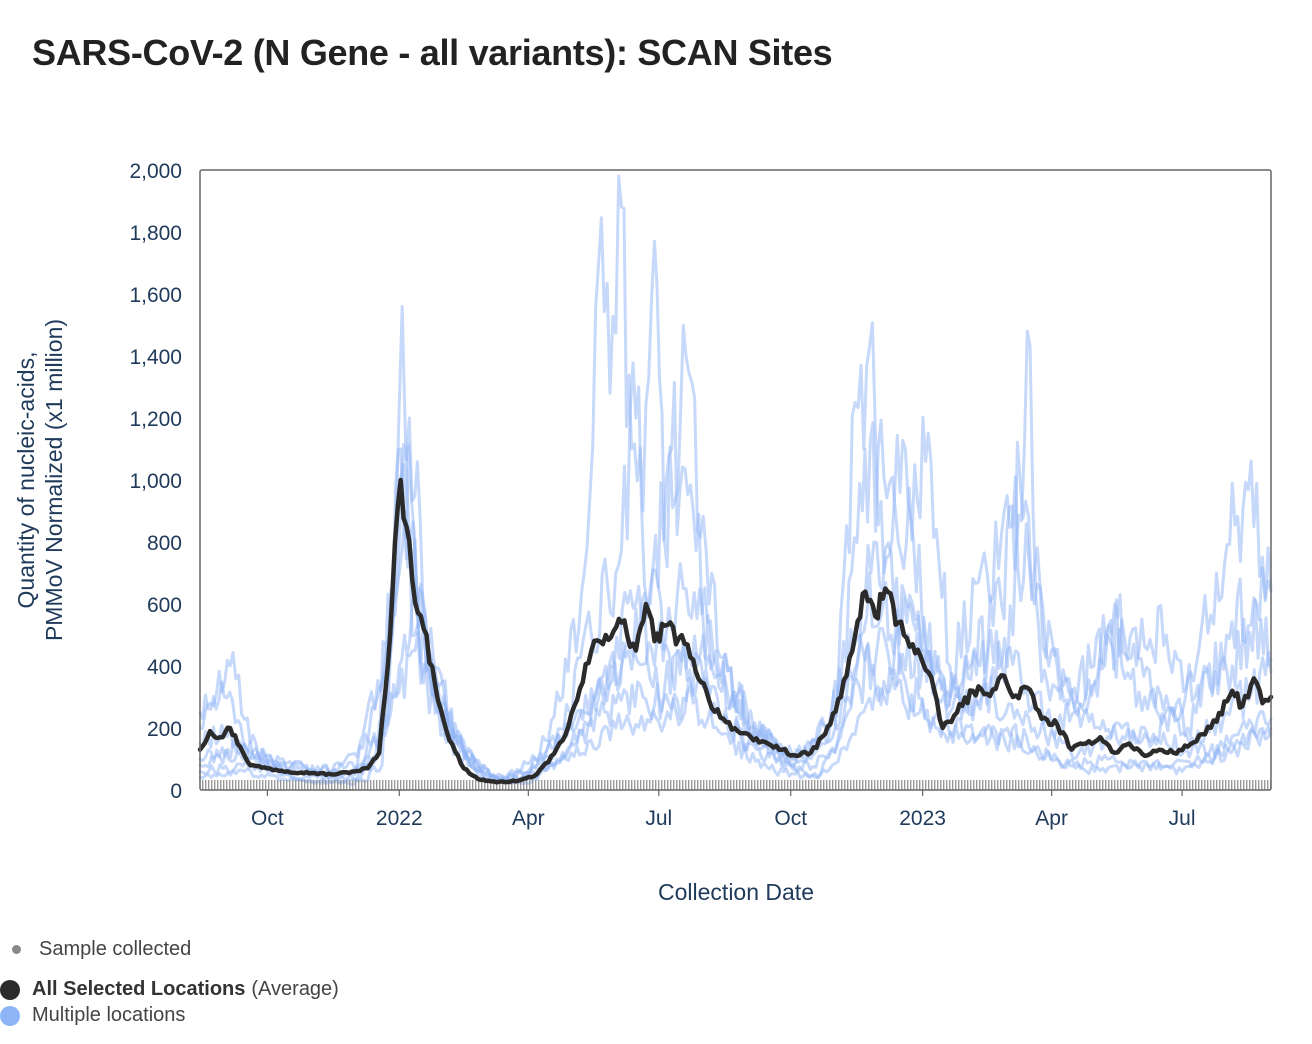  What do you see at coordinates (155, 419) in the screenshot?
I see `y-tick-label: 1,200` at bounding box center [155, 419].